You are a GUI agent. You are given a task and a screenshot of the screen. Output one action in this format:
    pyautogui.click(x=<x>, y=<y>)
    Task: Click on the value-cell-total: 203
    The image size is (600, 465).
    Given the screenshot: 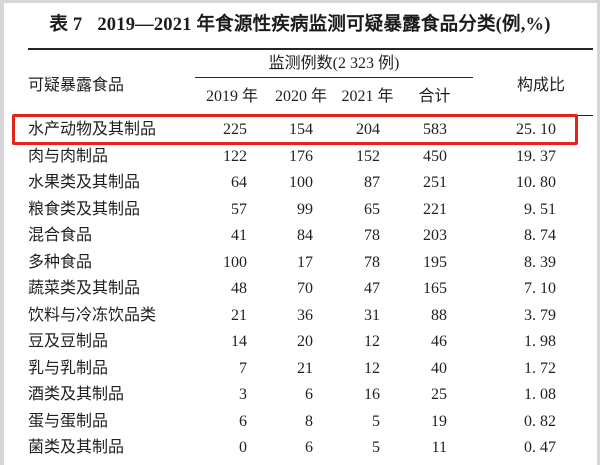 What is the action you would take?
    pyautogui.click(x=435, y=235)
    